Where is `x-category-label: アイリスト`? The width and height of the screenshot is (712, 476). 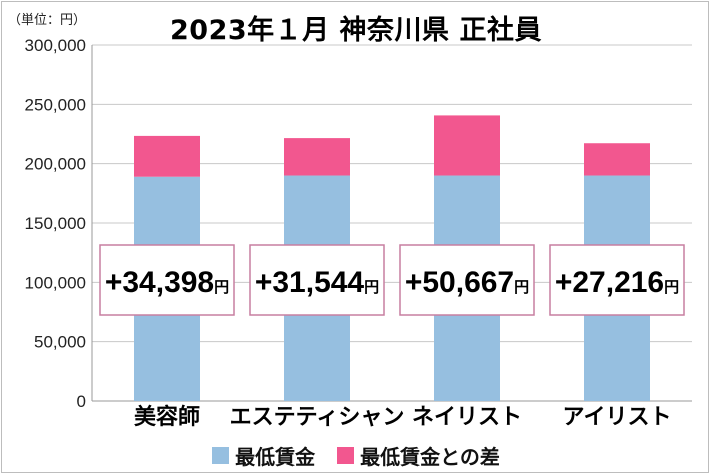 x-category-label: アイリスト is located at coordinates (617, 417).